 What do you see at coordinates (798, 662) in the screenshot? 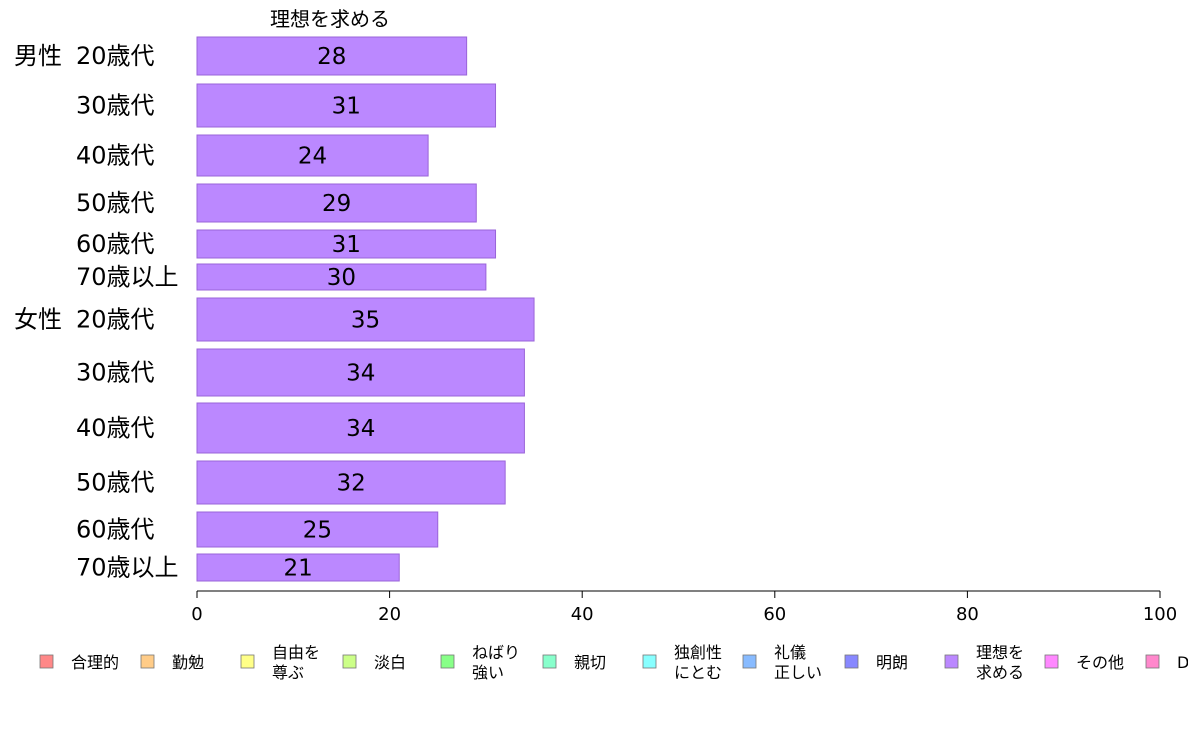
I see `legend-label: 礼儀正しい` at bounding box center [798, 662].